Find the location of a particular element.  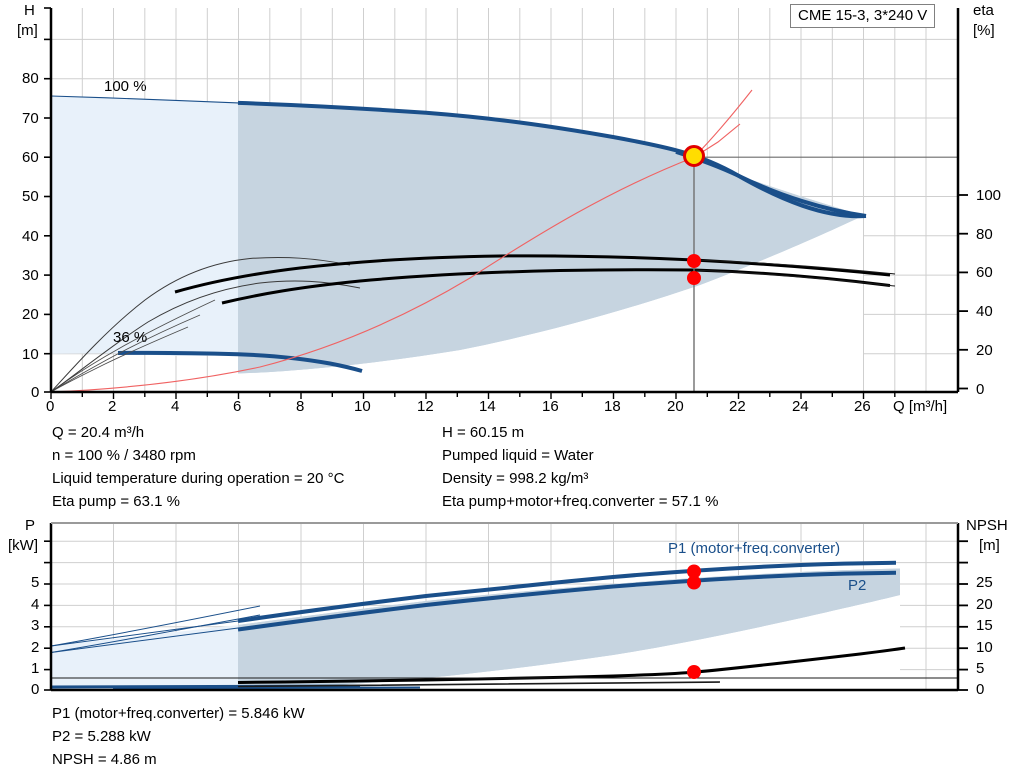

eta-family-curve-lower is located at coordinates (206, 336).